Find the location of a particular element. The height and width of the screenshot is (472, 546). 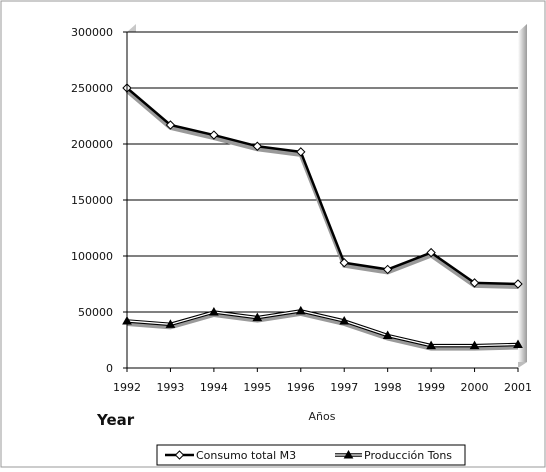

legend-item: Producción Tons is located at coordinates (393, 455).